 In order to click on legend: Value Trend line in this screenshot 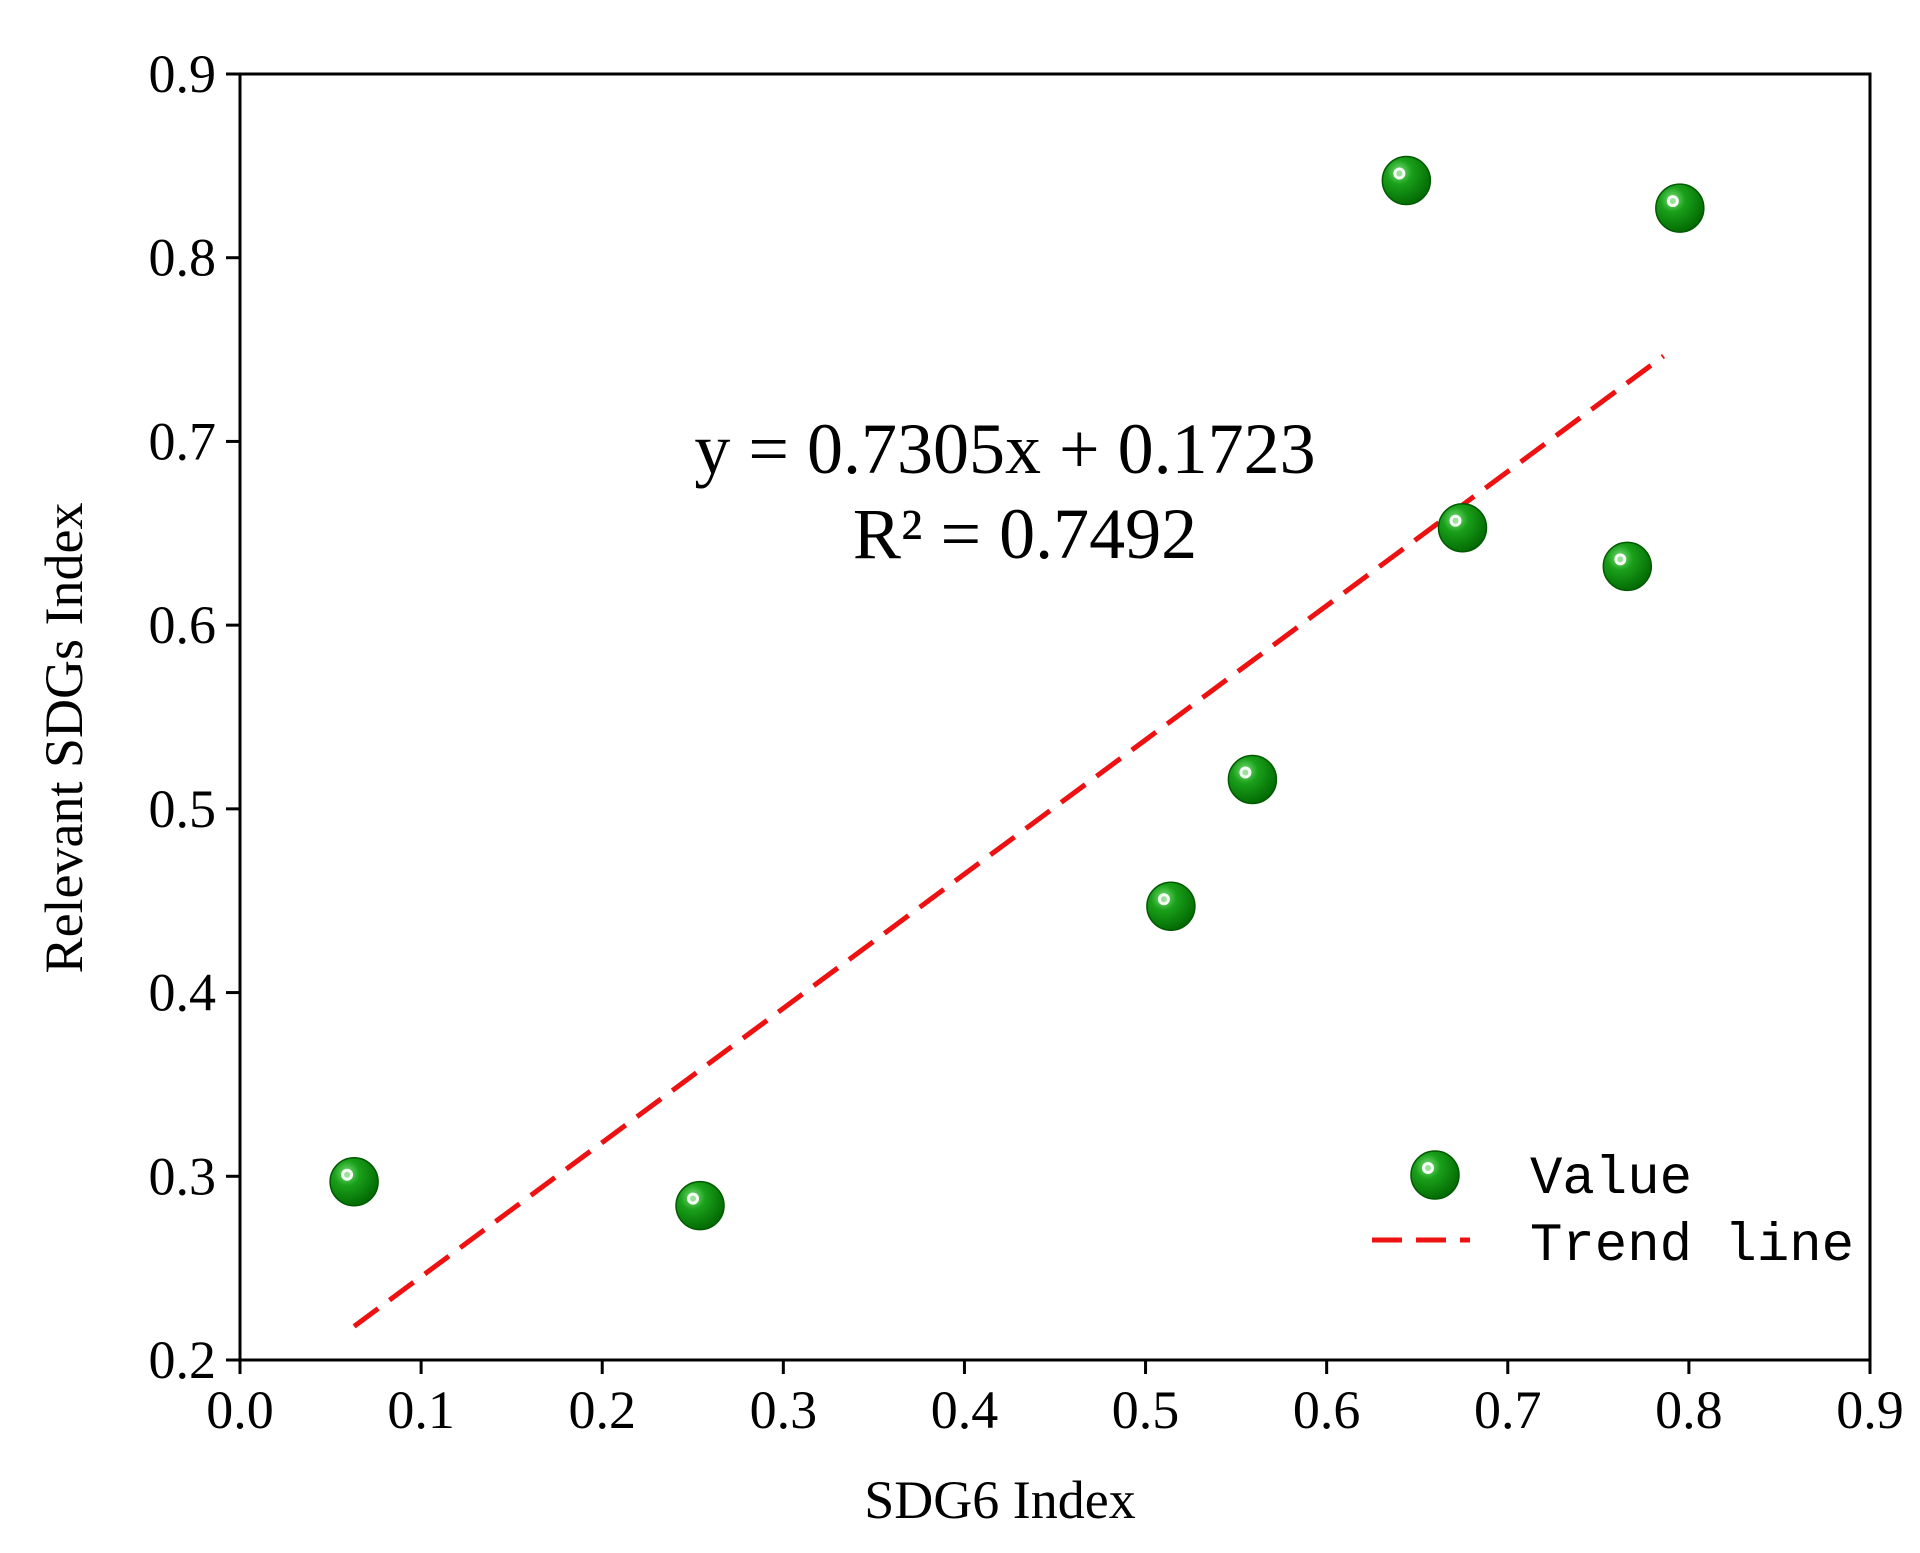, I will do `click(1613, 1213)`.